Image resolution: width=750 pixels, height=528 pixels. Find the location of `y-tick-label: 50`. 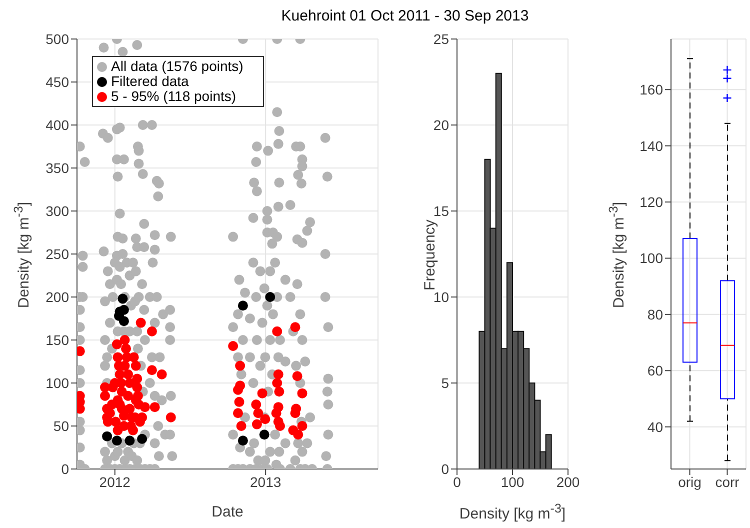

y-tick-label: 50 is located at coordinates (61, 426).